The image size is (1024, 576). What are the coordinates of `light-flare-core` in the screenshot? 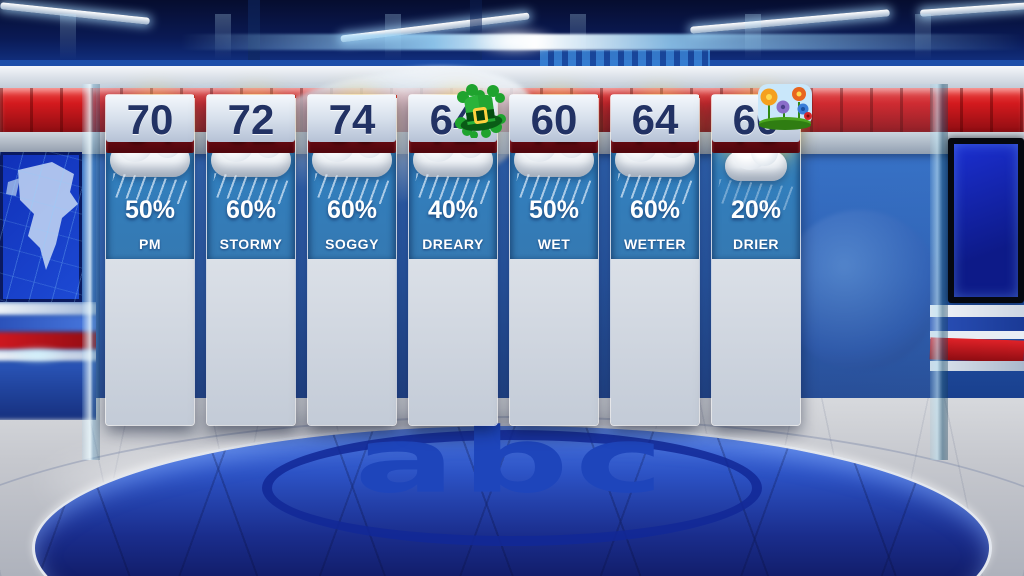 It's located at (515, 41).